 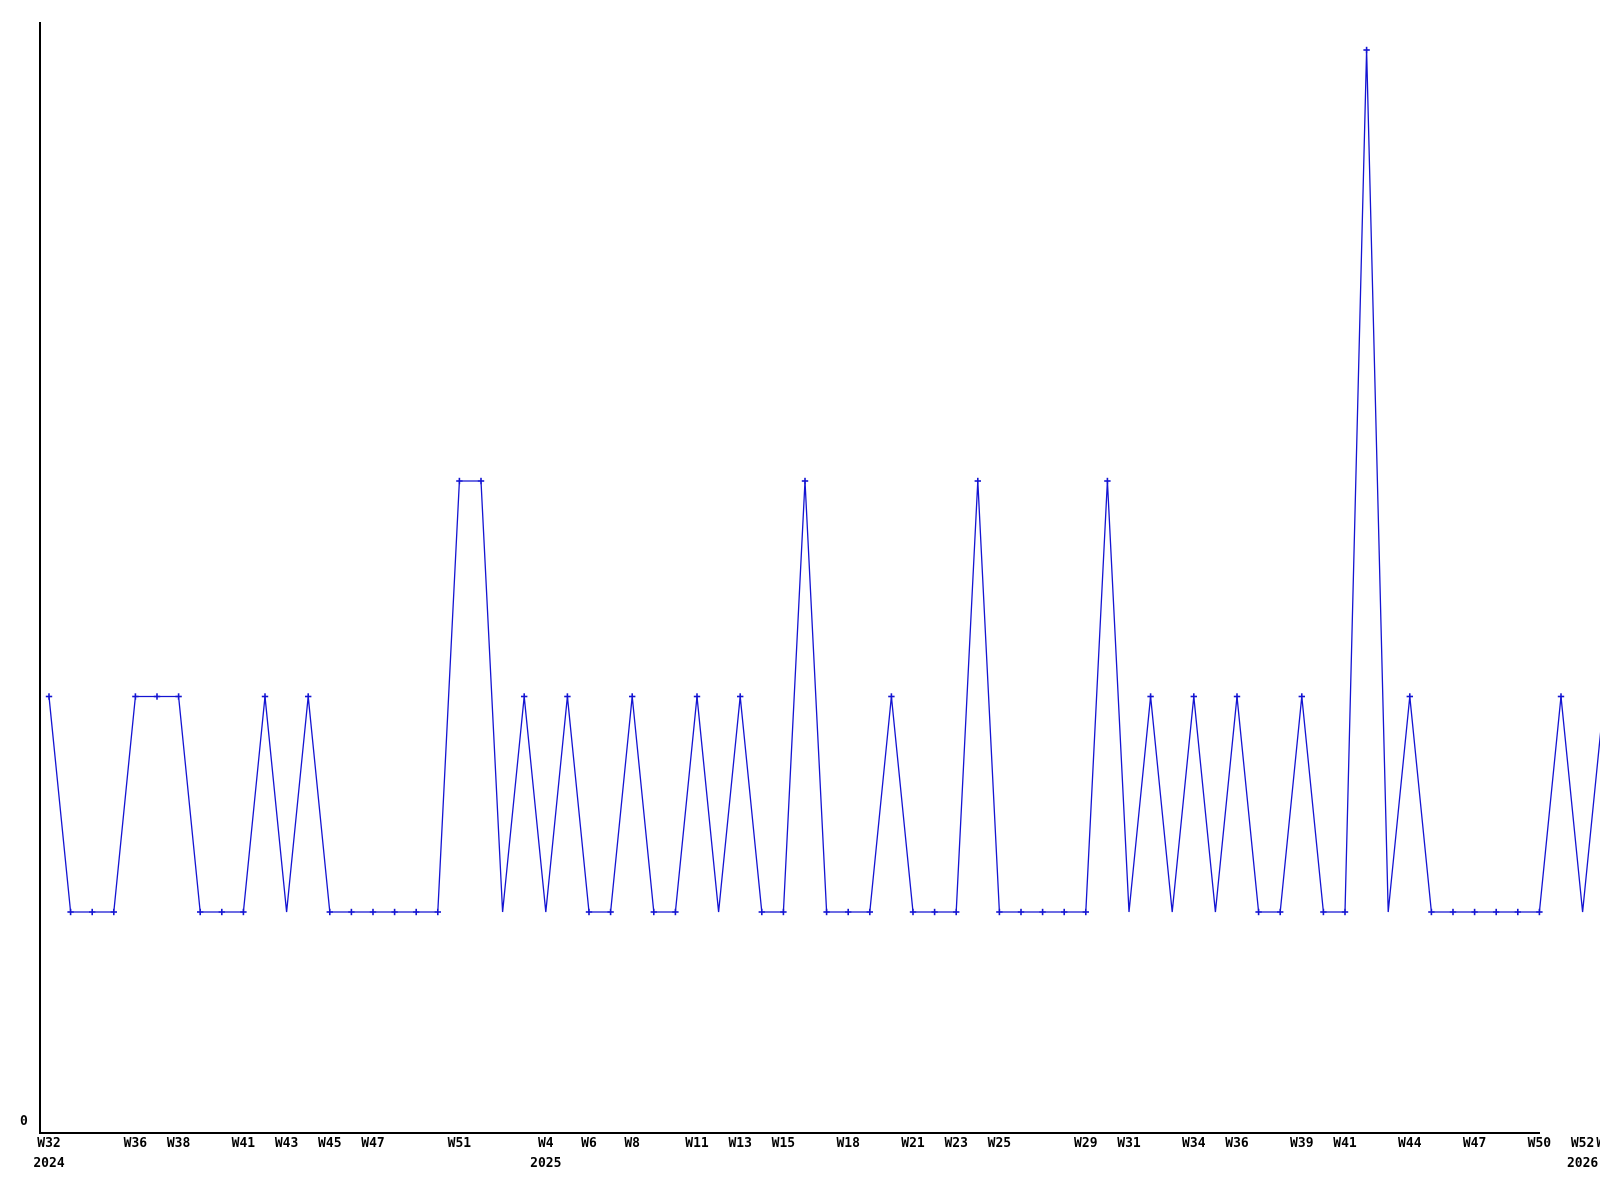 What do you see at coordinates (49, 1163) in the screenshot?
I see `x-year-label: 2024` at bounding box center [49, 1163].